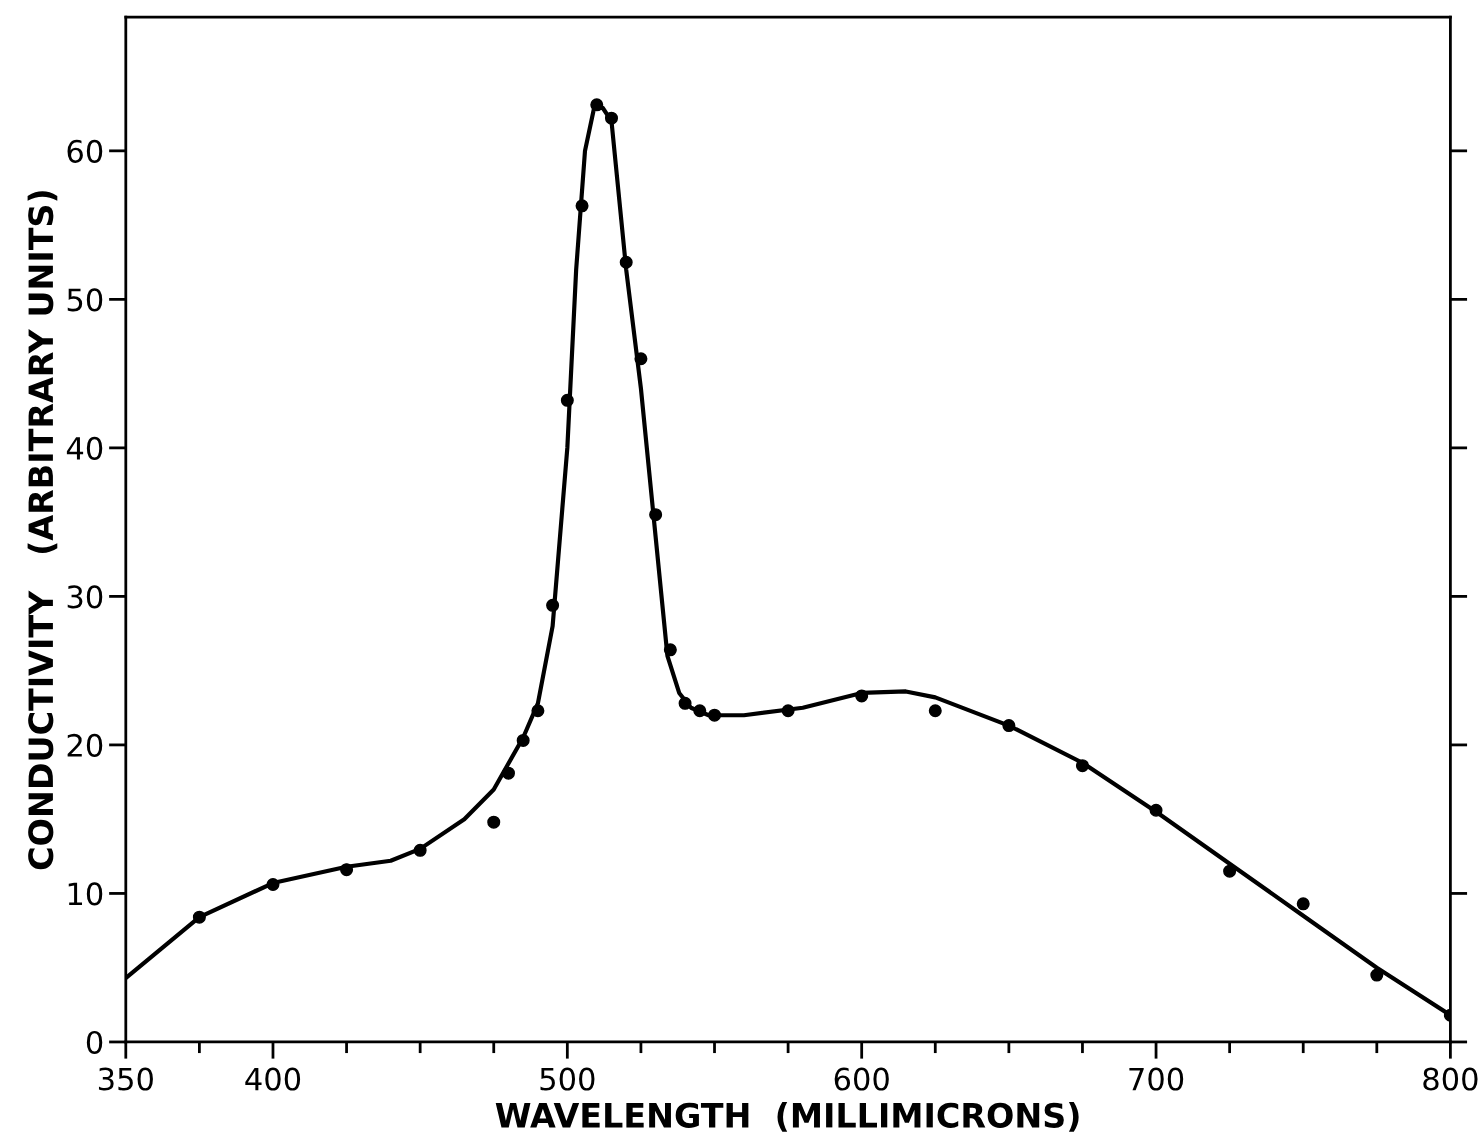  What do you see at coordinates (787, 1117) in the screenshot?
I see `x-axis-title: WAVELENGTH (MILLIMICRONS)` at bounding box center [787, 1117].